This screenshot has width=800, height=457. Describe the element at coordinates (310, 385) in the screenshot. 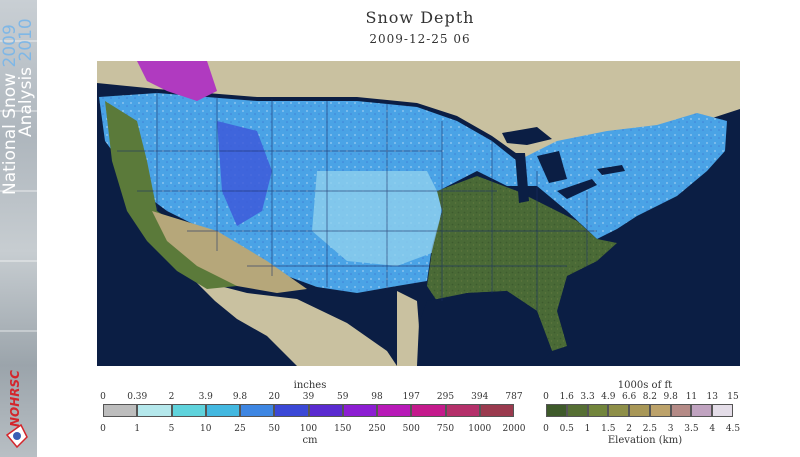

I see `snow-legend-unit-inches: inches` at that location.